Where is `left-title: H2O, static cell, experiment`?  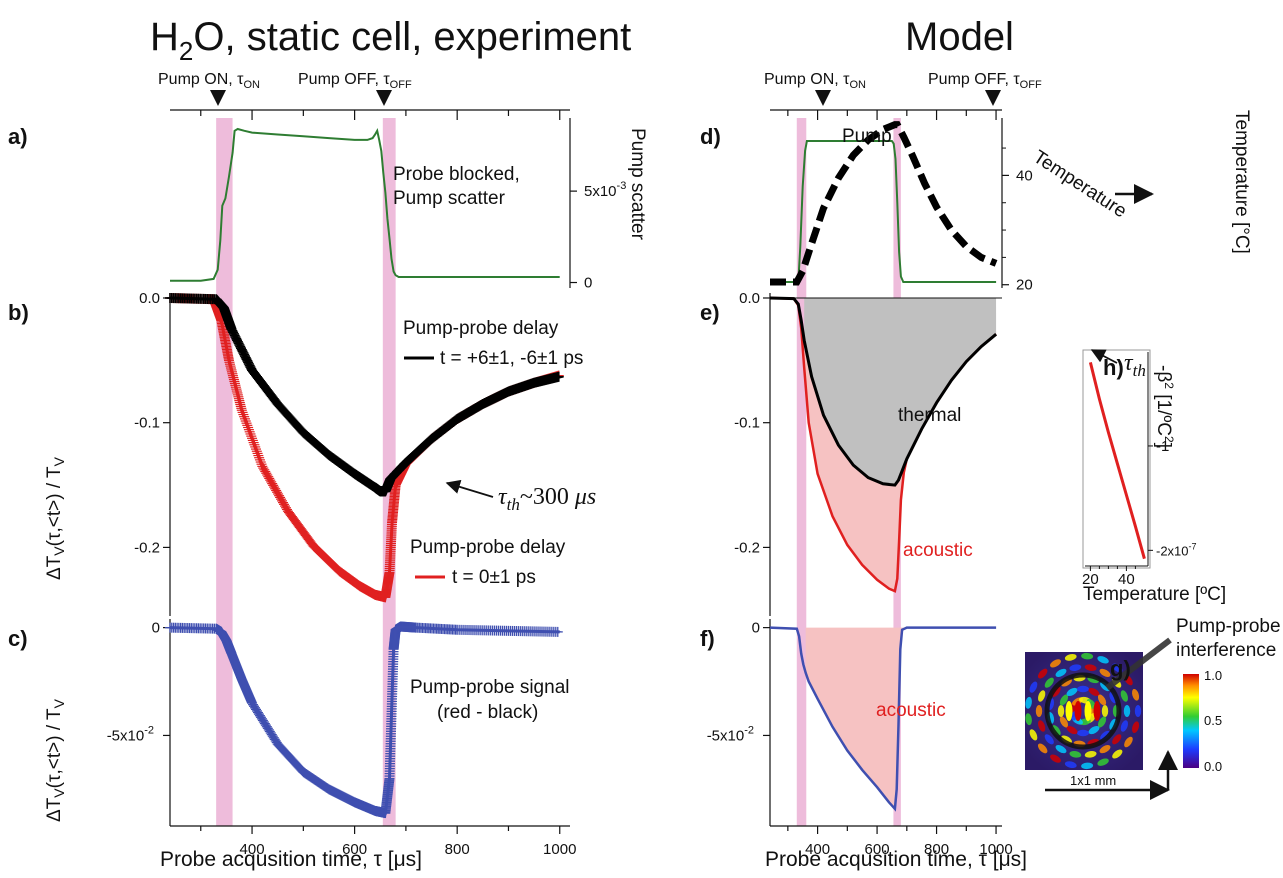 left-title: H2O, static cell, experiment is located at coordinates (390, 40).